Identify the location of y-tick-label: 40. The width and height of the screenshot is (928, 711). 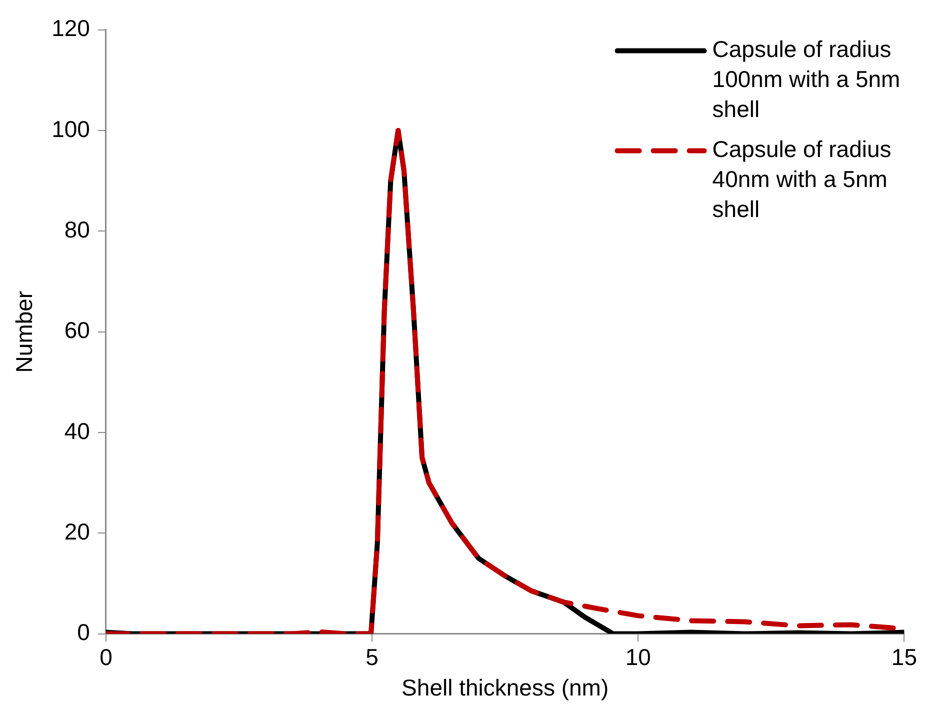
(77, 431).